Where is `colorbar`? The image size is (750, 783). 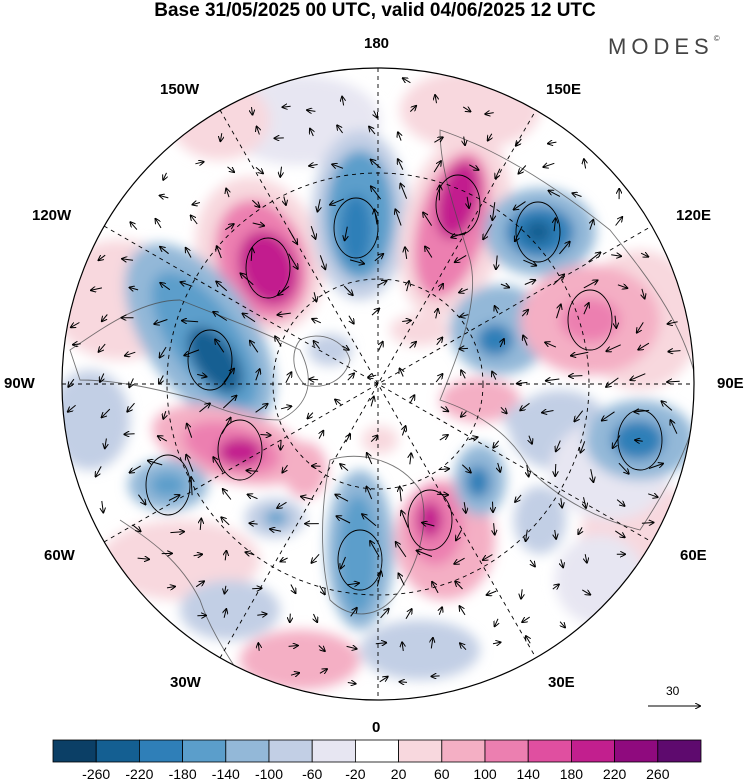 colorbar is located at coordinates (377, 751).